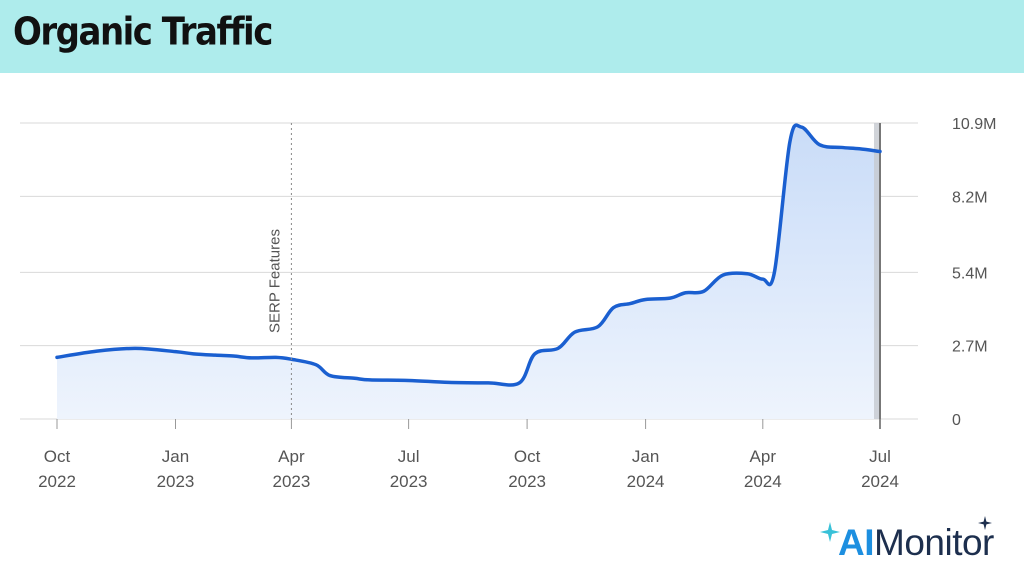 This screenshot has height=576, width=1024. I want to click on current-period-band, so click(877, 271).